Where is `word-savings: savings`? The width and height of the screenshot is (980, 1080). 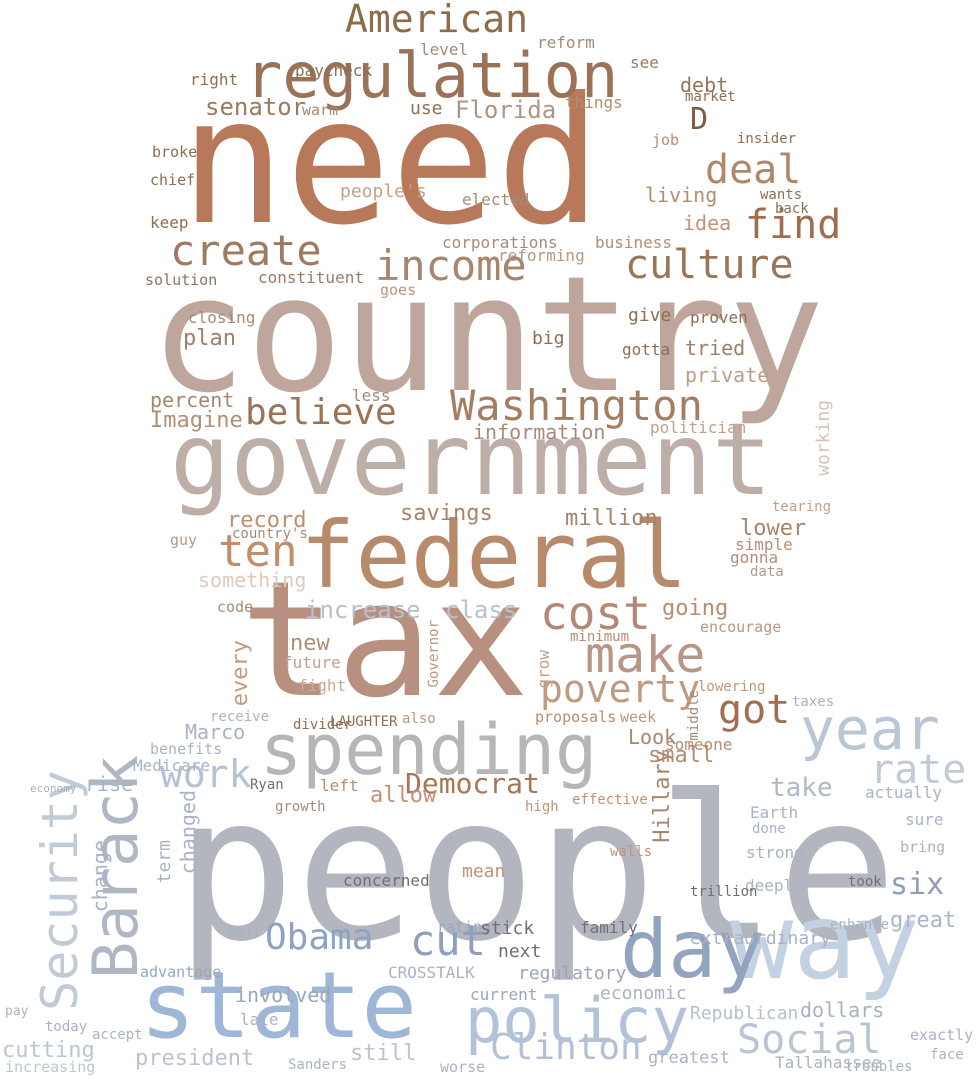 word-savings: savings is located at coordinates (446, 513).